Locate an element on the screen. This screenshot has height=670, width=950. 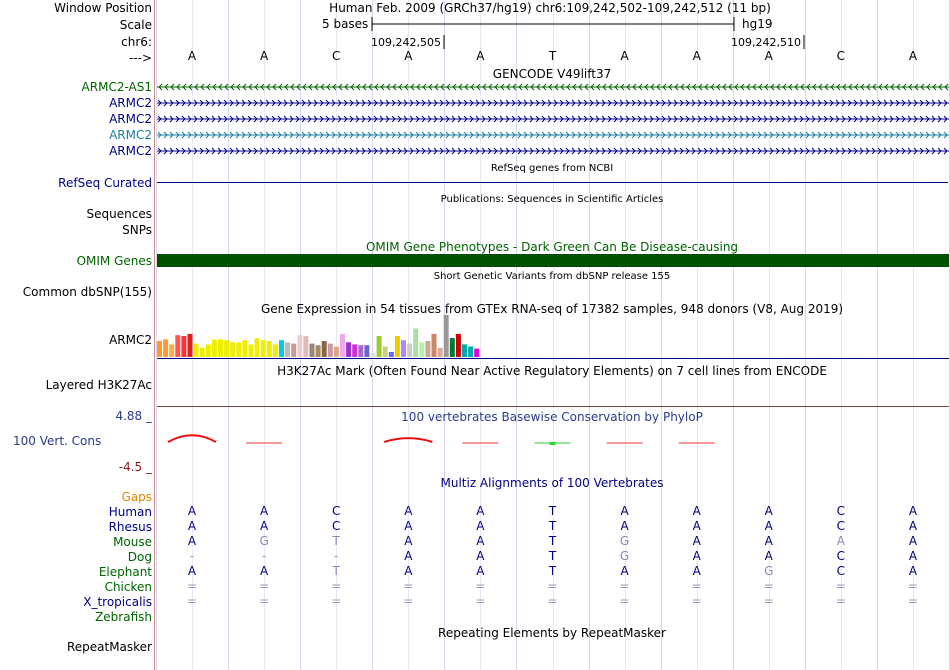
multiz-species-label: Human is located at coordinates (130, 512).